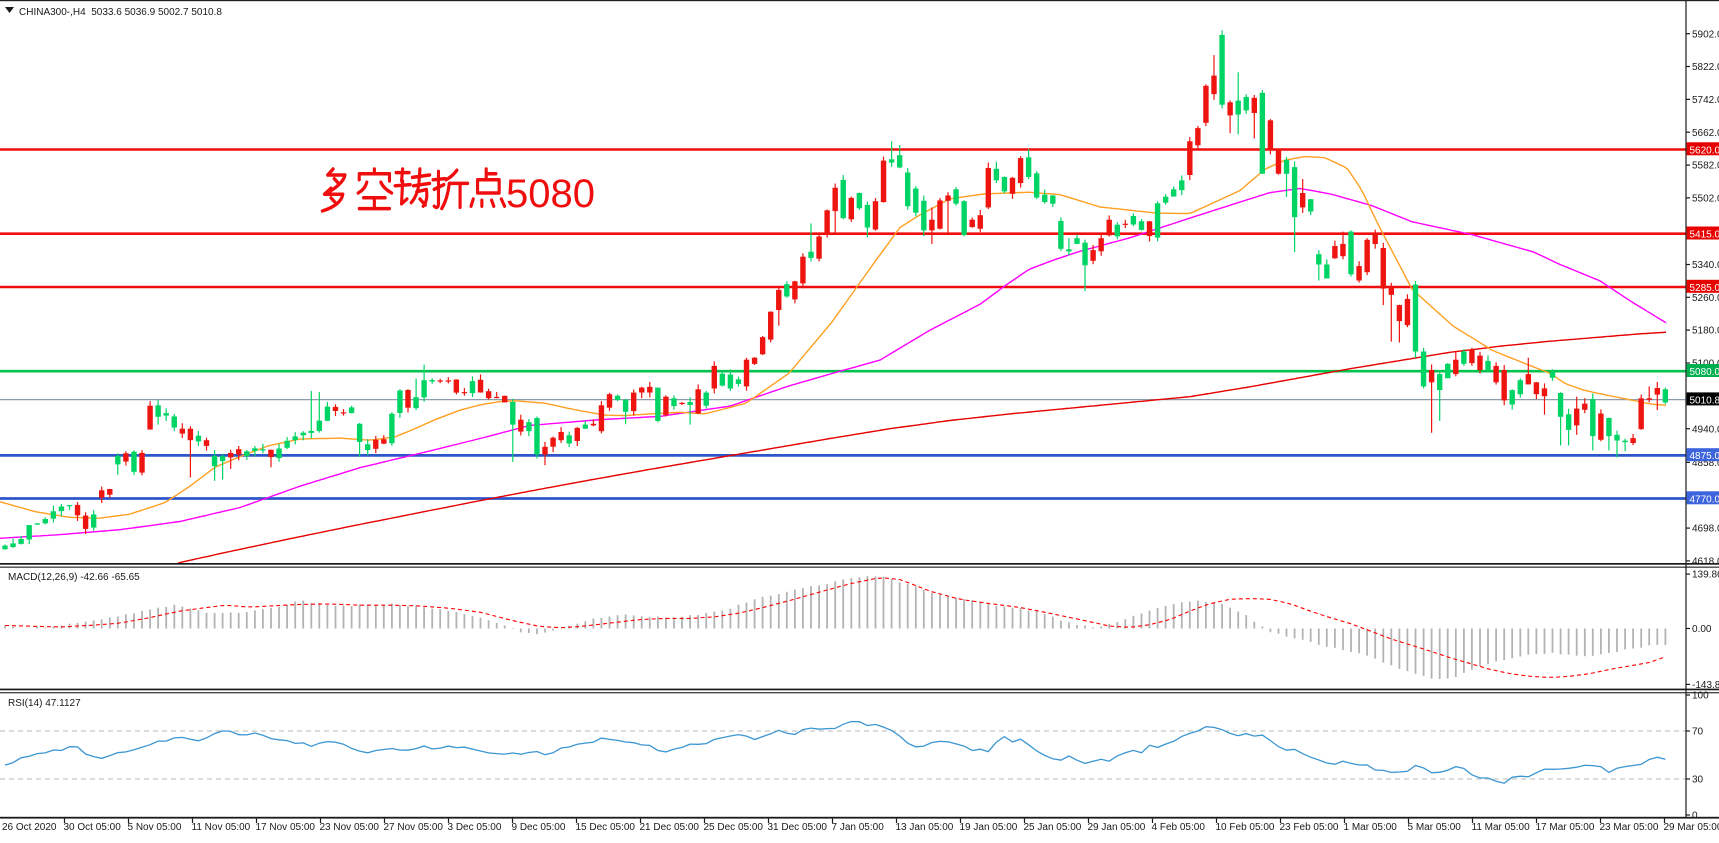 The image size is (1719, 843). What do you see at coordinates (1053, 827) in the screenshot?
I see `svg-text: 25 Jan 05:00` at bounding box center [1053, 827].